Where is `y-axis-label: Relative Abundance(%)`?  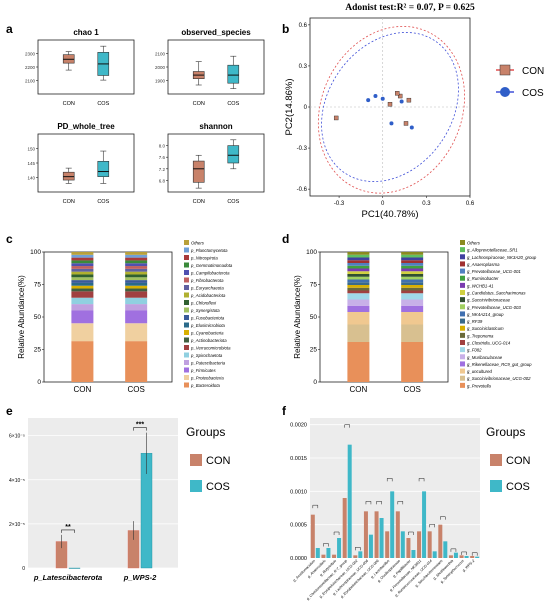
y-axis-label: Relative Abundance(%) is located at coordinates (21, 317).